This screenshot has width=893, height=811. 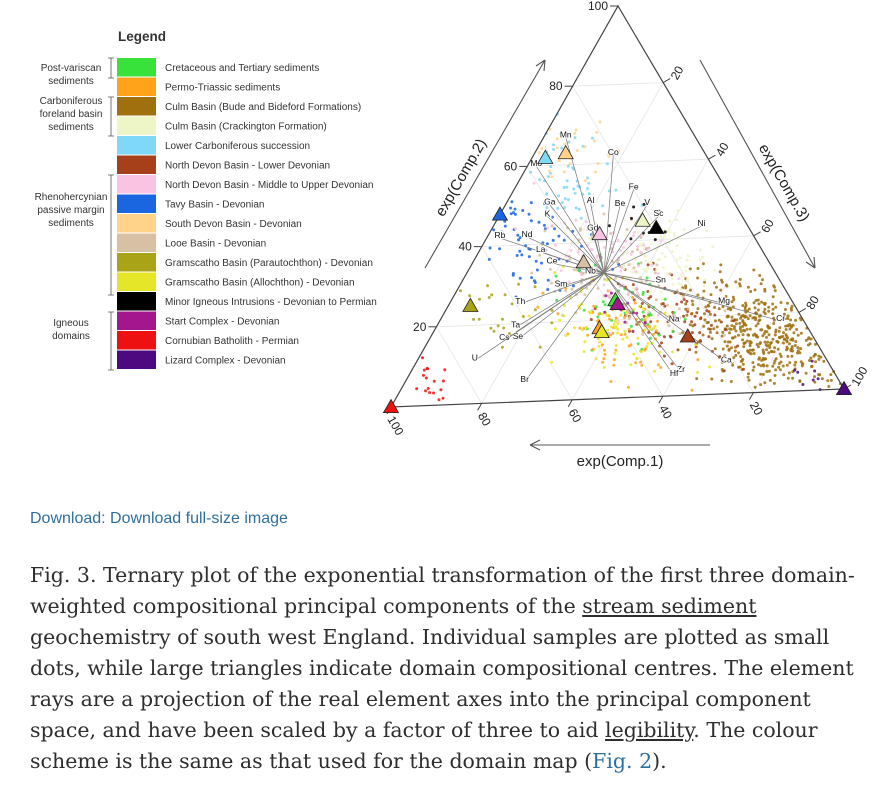 What do you see at coordinates (649, 730) in the screenshot?
I see `caption-link-legibility: legibility` at bounding box center [649, 730].